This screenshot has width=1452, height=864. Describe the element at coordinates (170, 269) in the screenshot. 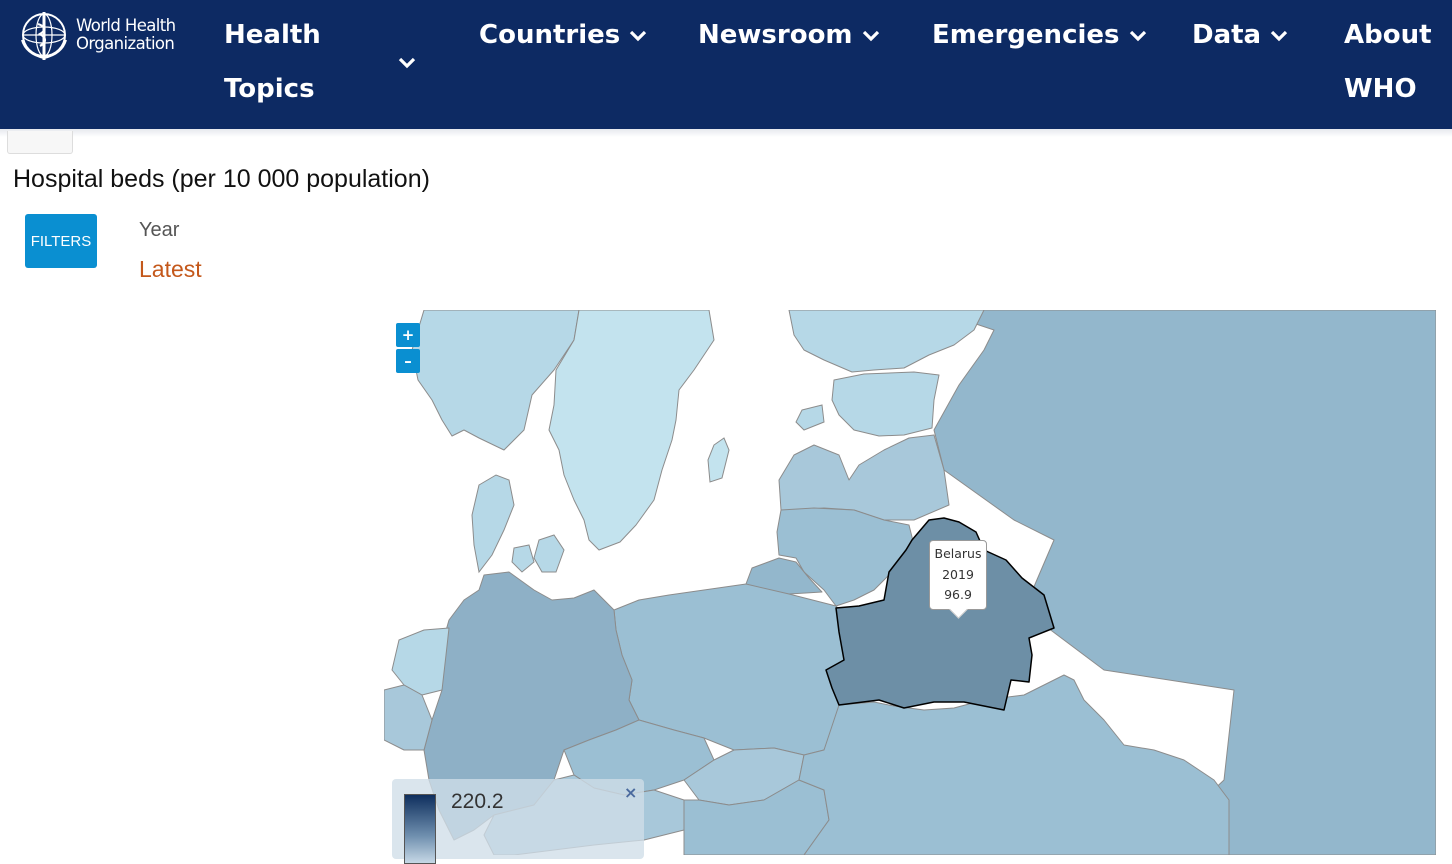

I see `year-filter-value: Latest` at that location.